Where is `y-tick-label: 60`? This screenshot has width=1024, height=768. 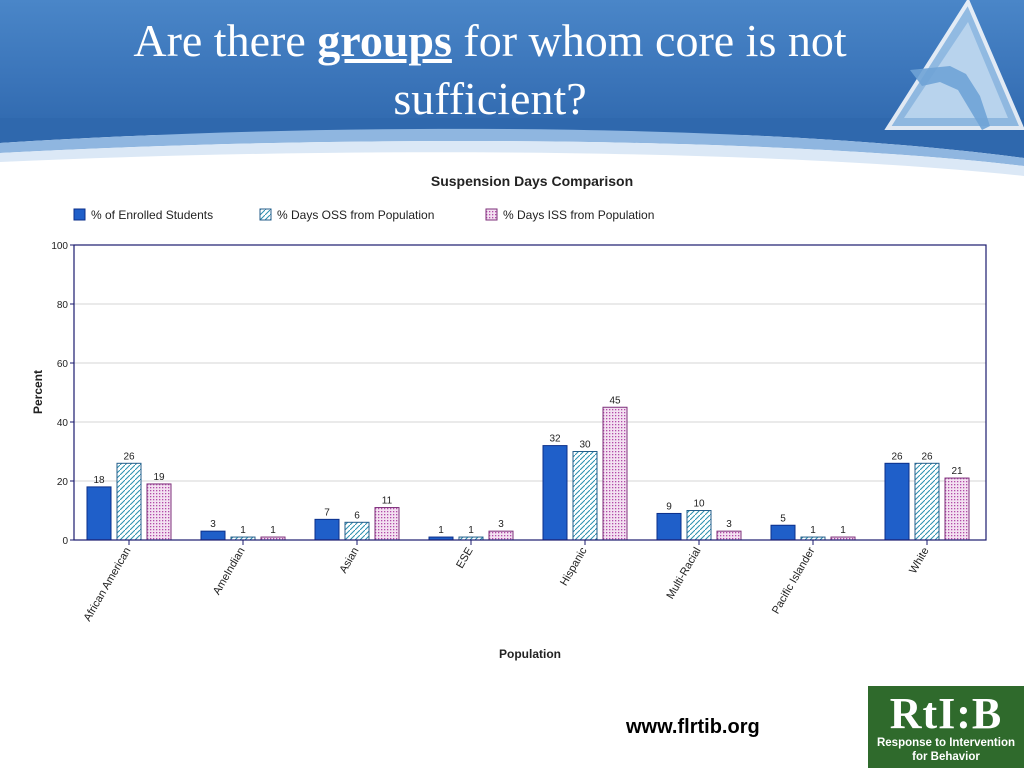 y-tick-label: 60 is located at coordinates (63, 364).